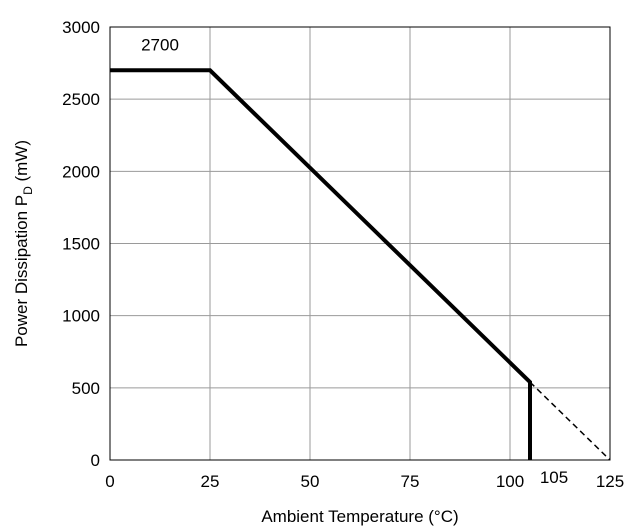 Image resolution: width=632 pixels, height=528 pixels. I want to click on x-tick-label: 25, so click(210, 481).